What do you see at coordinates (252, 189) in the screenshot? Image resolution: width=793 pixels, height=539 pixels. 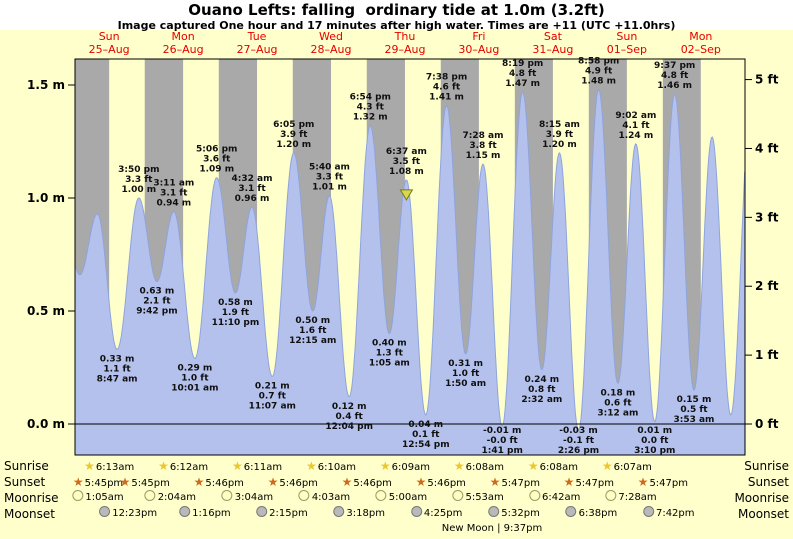 I see `tide-high-label: 3.1 ft` at bounding box center [252, 189].